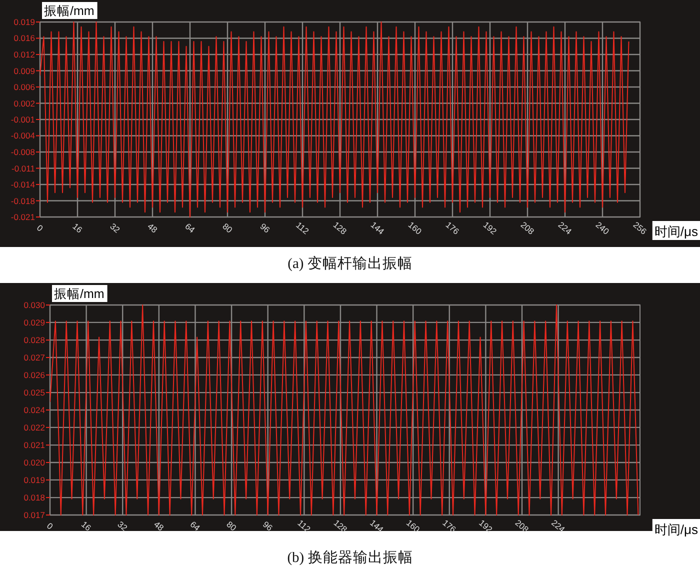 The image size is (700, 572). I want to click on y-tick-label: 0.016, so click(25, 38).